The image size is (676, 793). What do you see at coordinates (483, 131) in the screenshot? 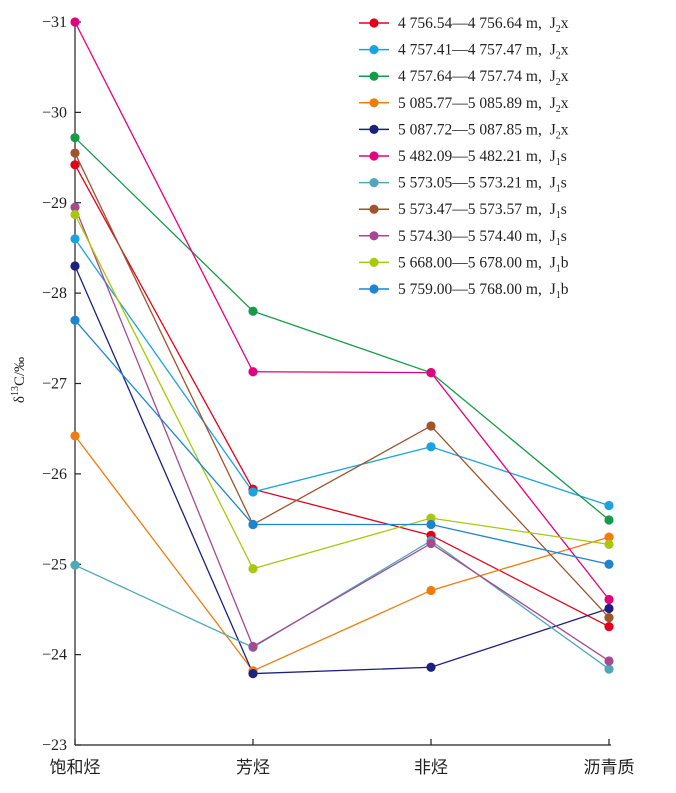
I see `legend-label: 5 087.72—5 087.85 m, J2x` at bounding box center [483, 131].